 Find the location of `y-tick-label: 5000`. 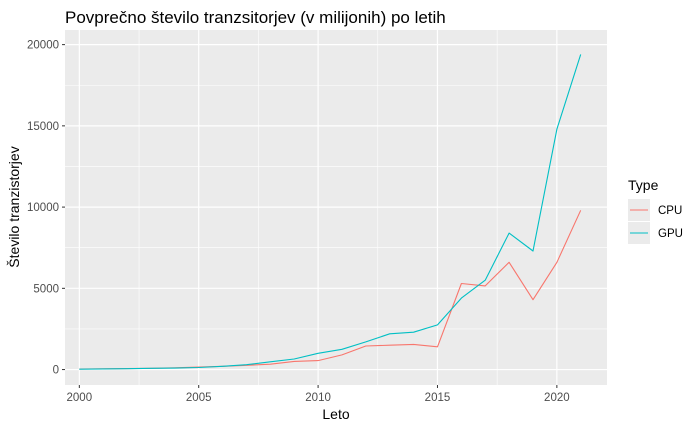

y-tick-label: 5000 is located at coordinates (46, 289).